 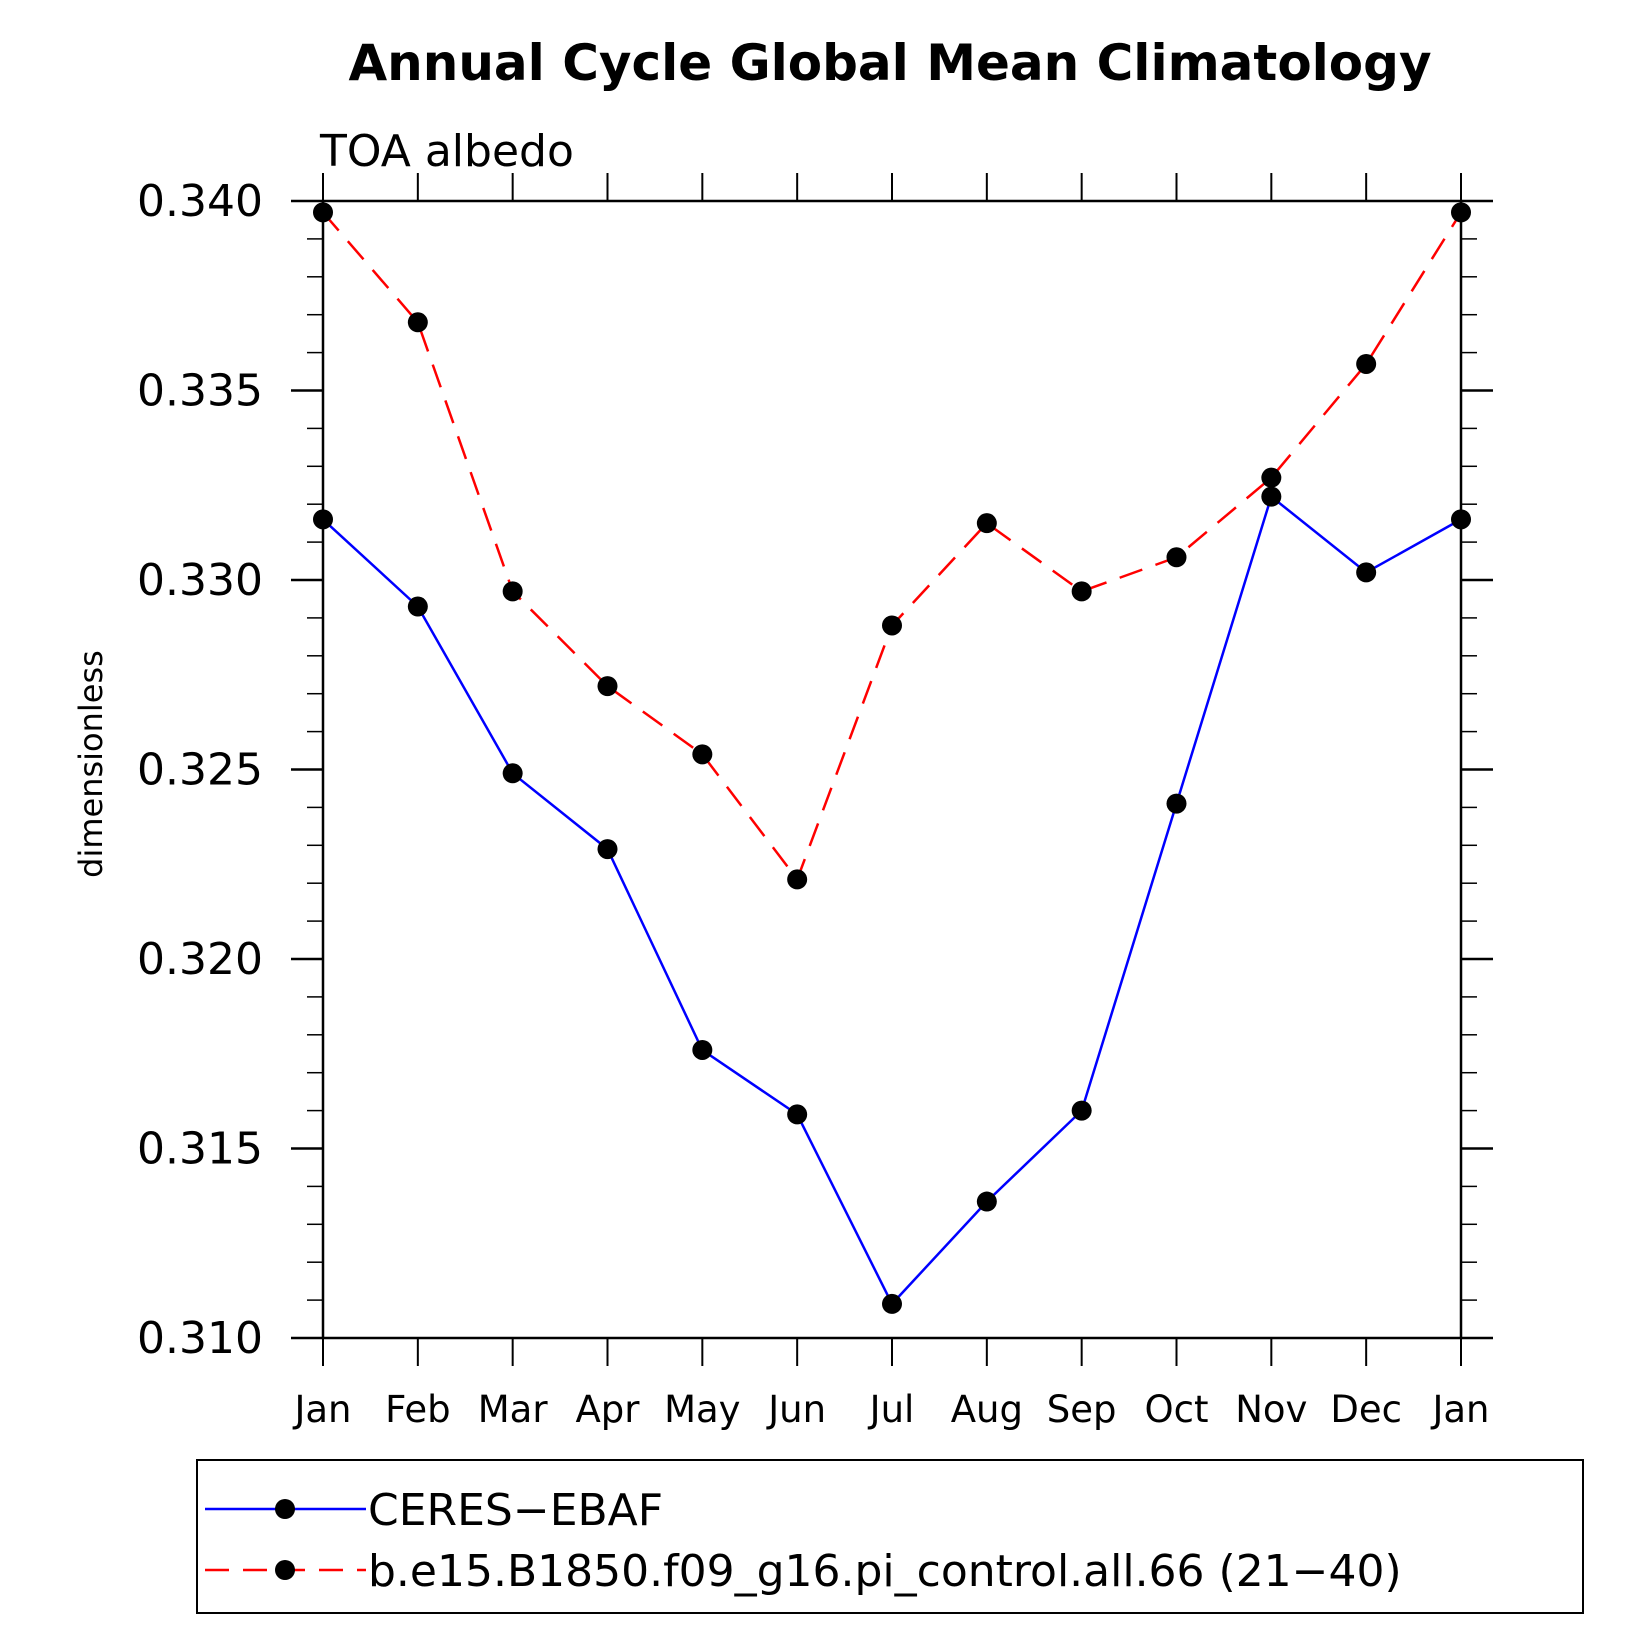 What do you see at coordinates (200, 1149) in the screenshot?
I see `y-tick-label: 0.315` at bounding box center [200, 1149].